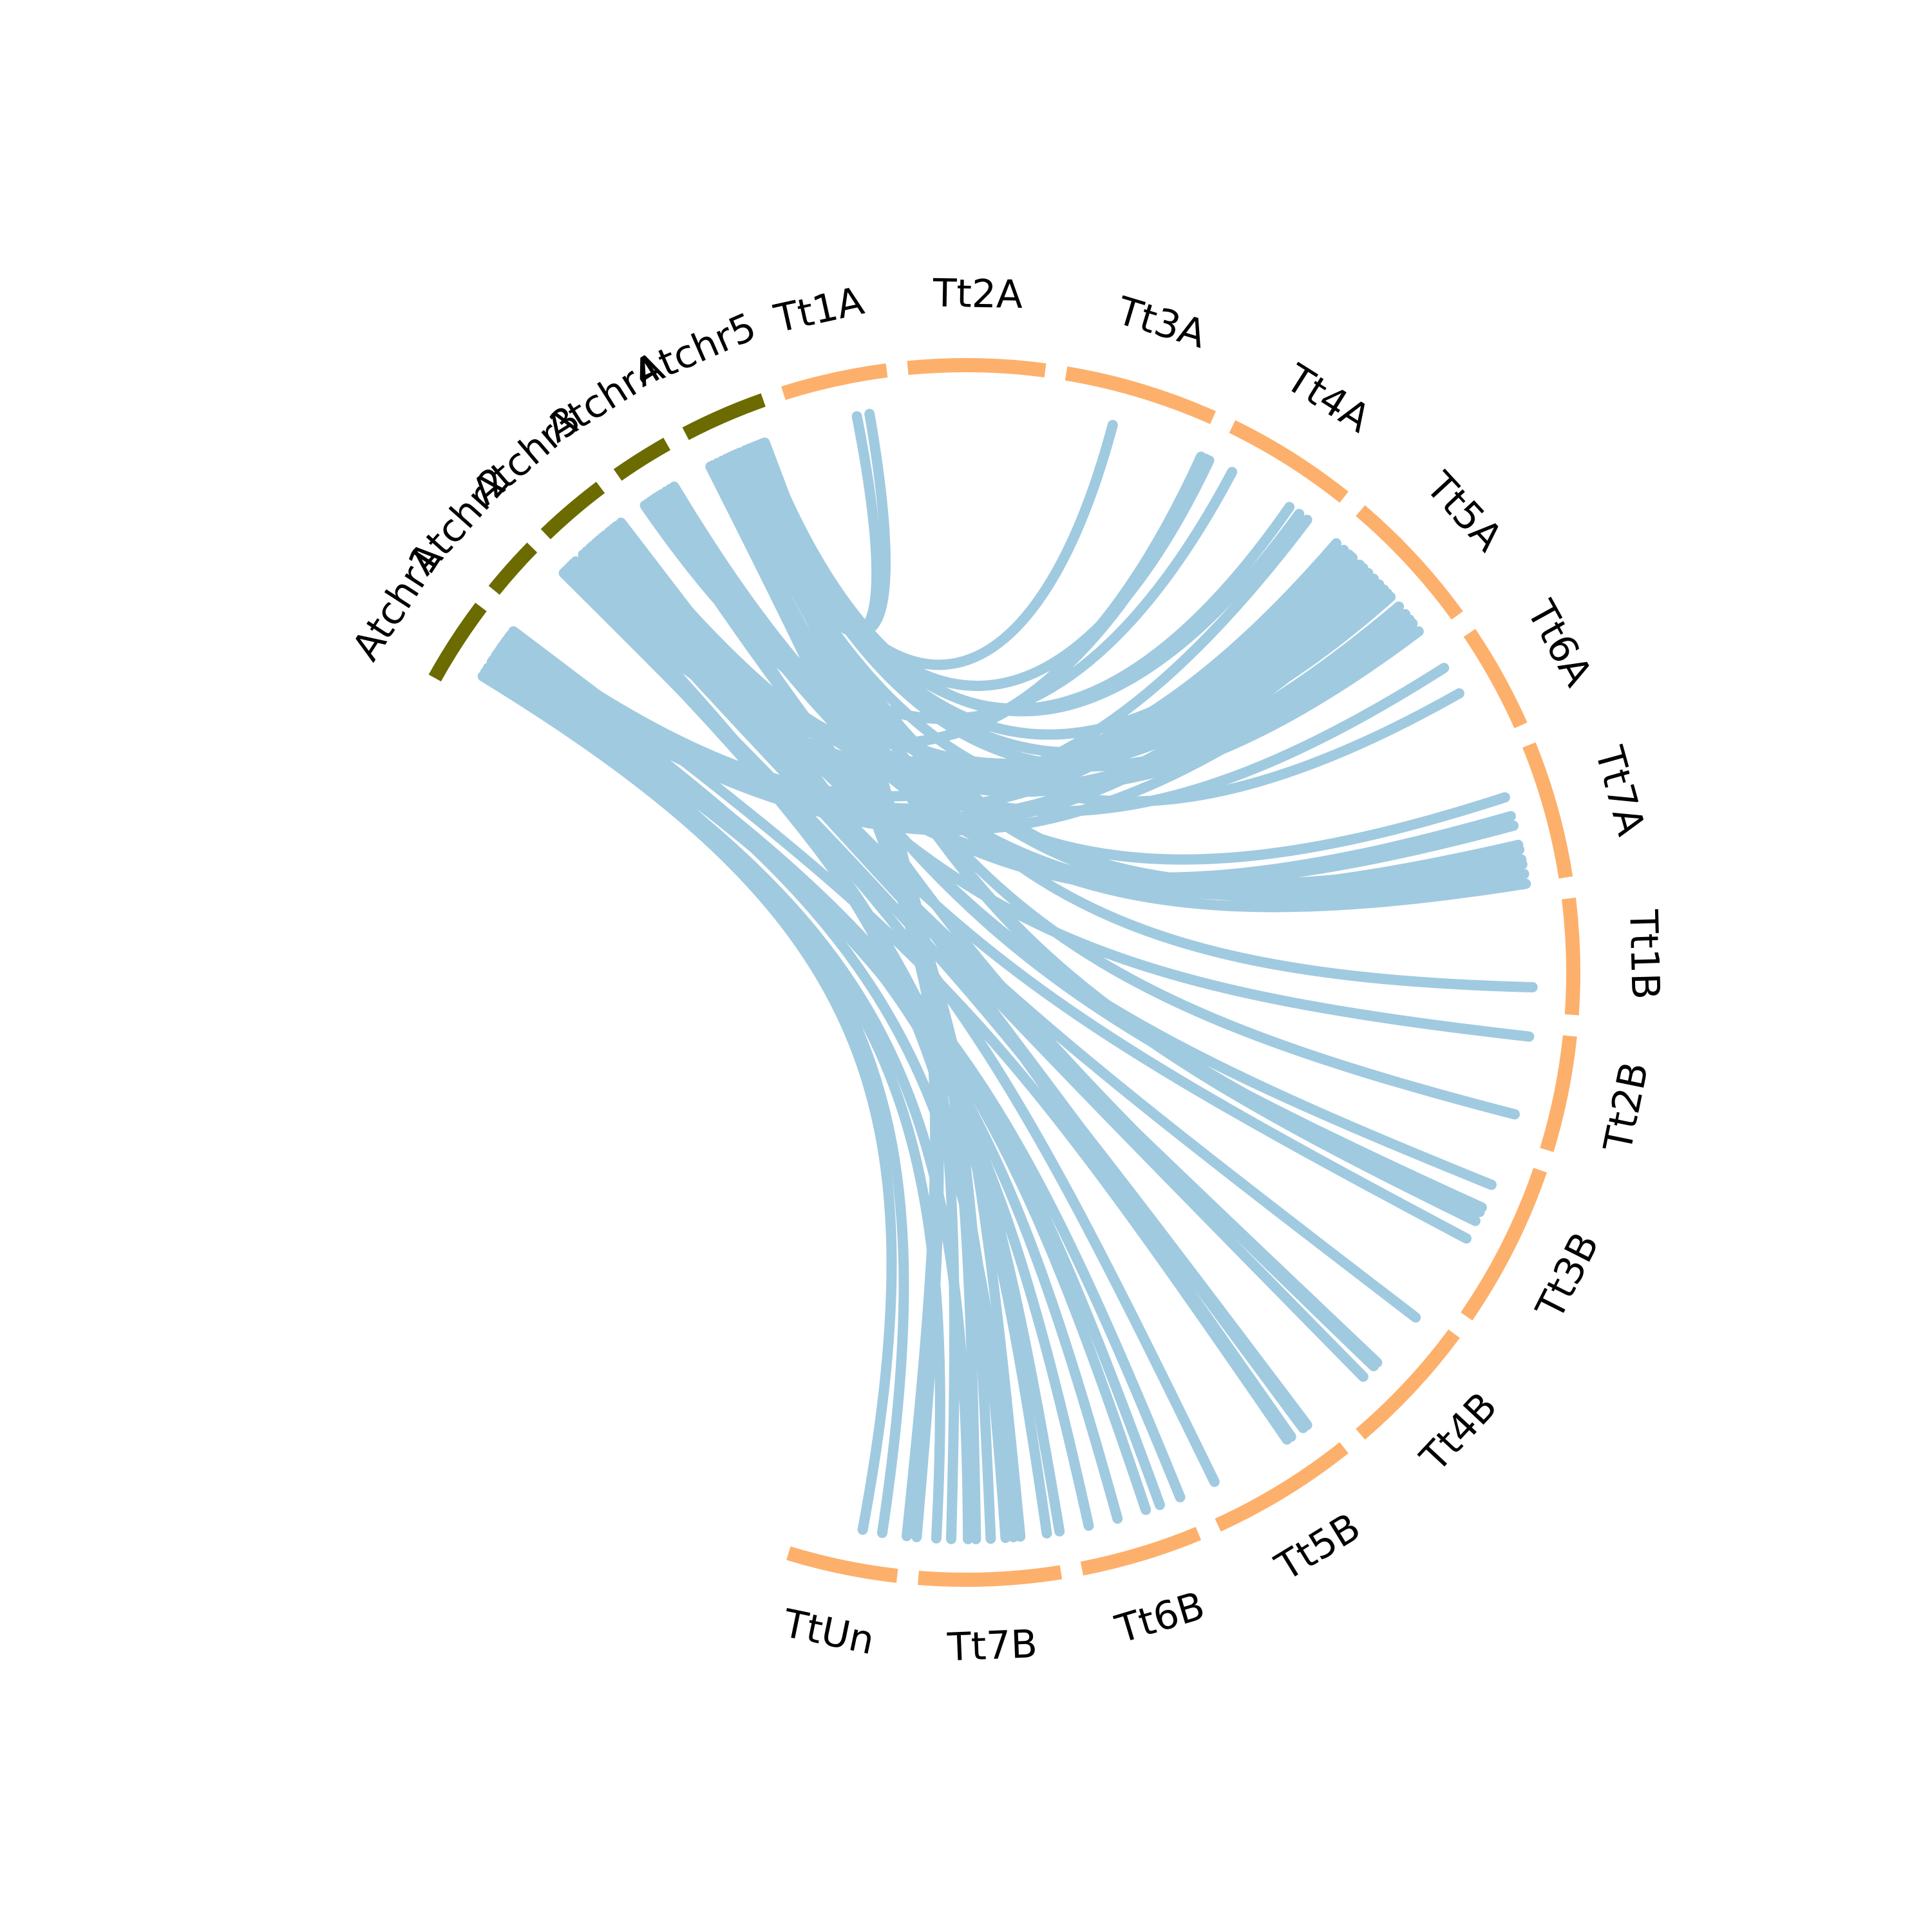 The width and height of the screenshot is (1932, 1932). What do you see at coordinates (1160, 1618) in the screenshot?
I see `segment-label-tt6b: Tt6B` at bounding box center [1160, 1618].